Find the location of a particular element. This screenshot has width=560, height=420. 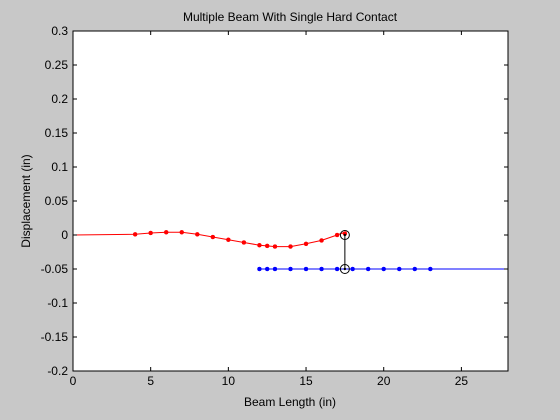

contact-node-top is located at coordinates (344, 235).